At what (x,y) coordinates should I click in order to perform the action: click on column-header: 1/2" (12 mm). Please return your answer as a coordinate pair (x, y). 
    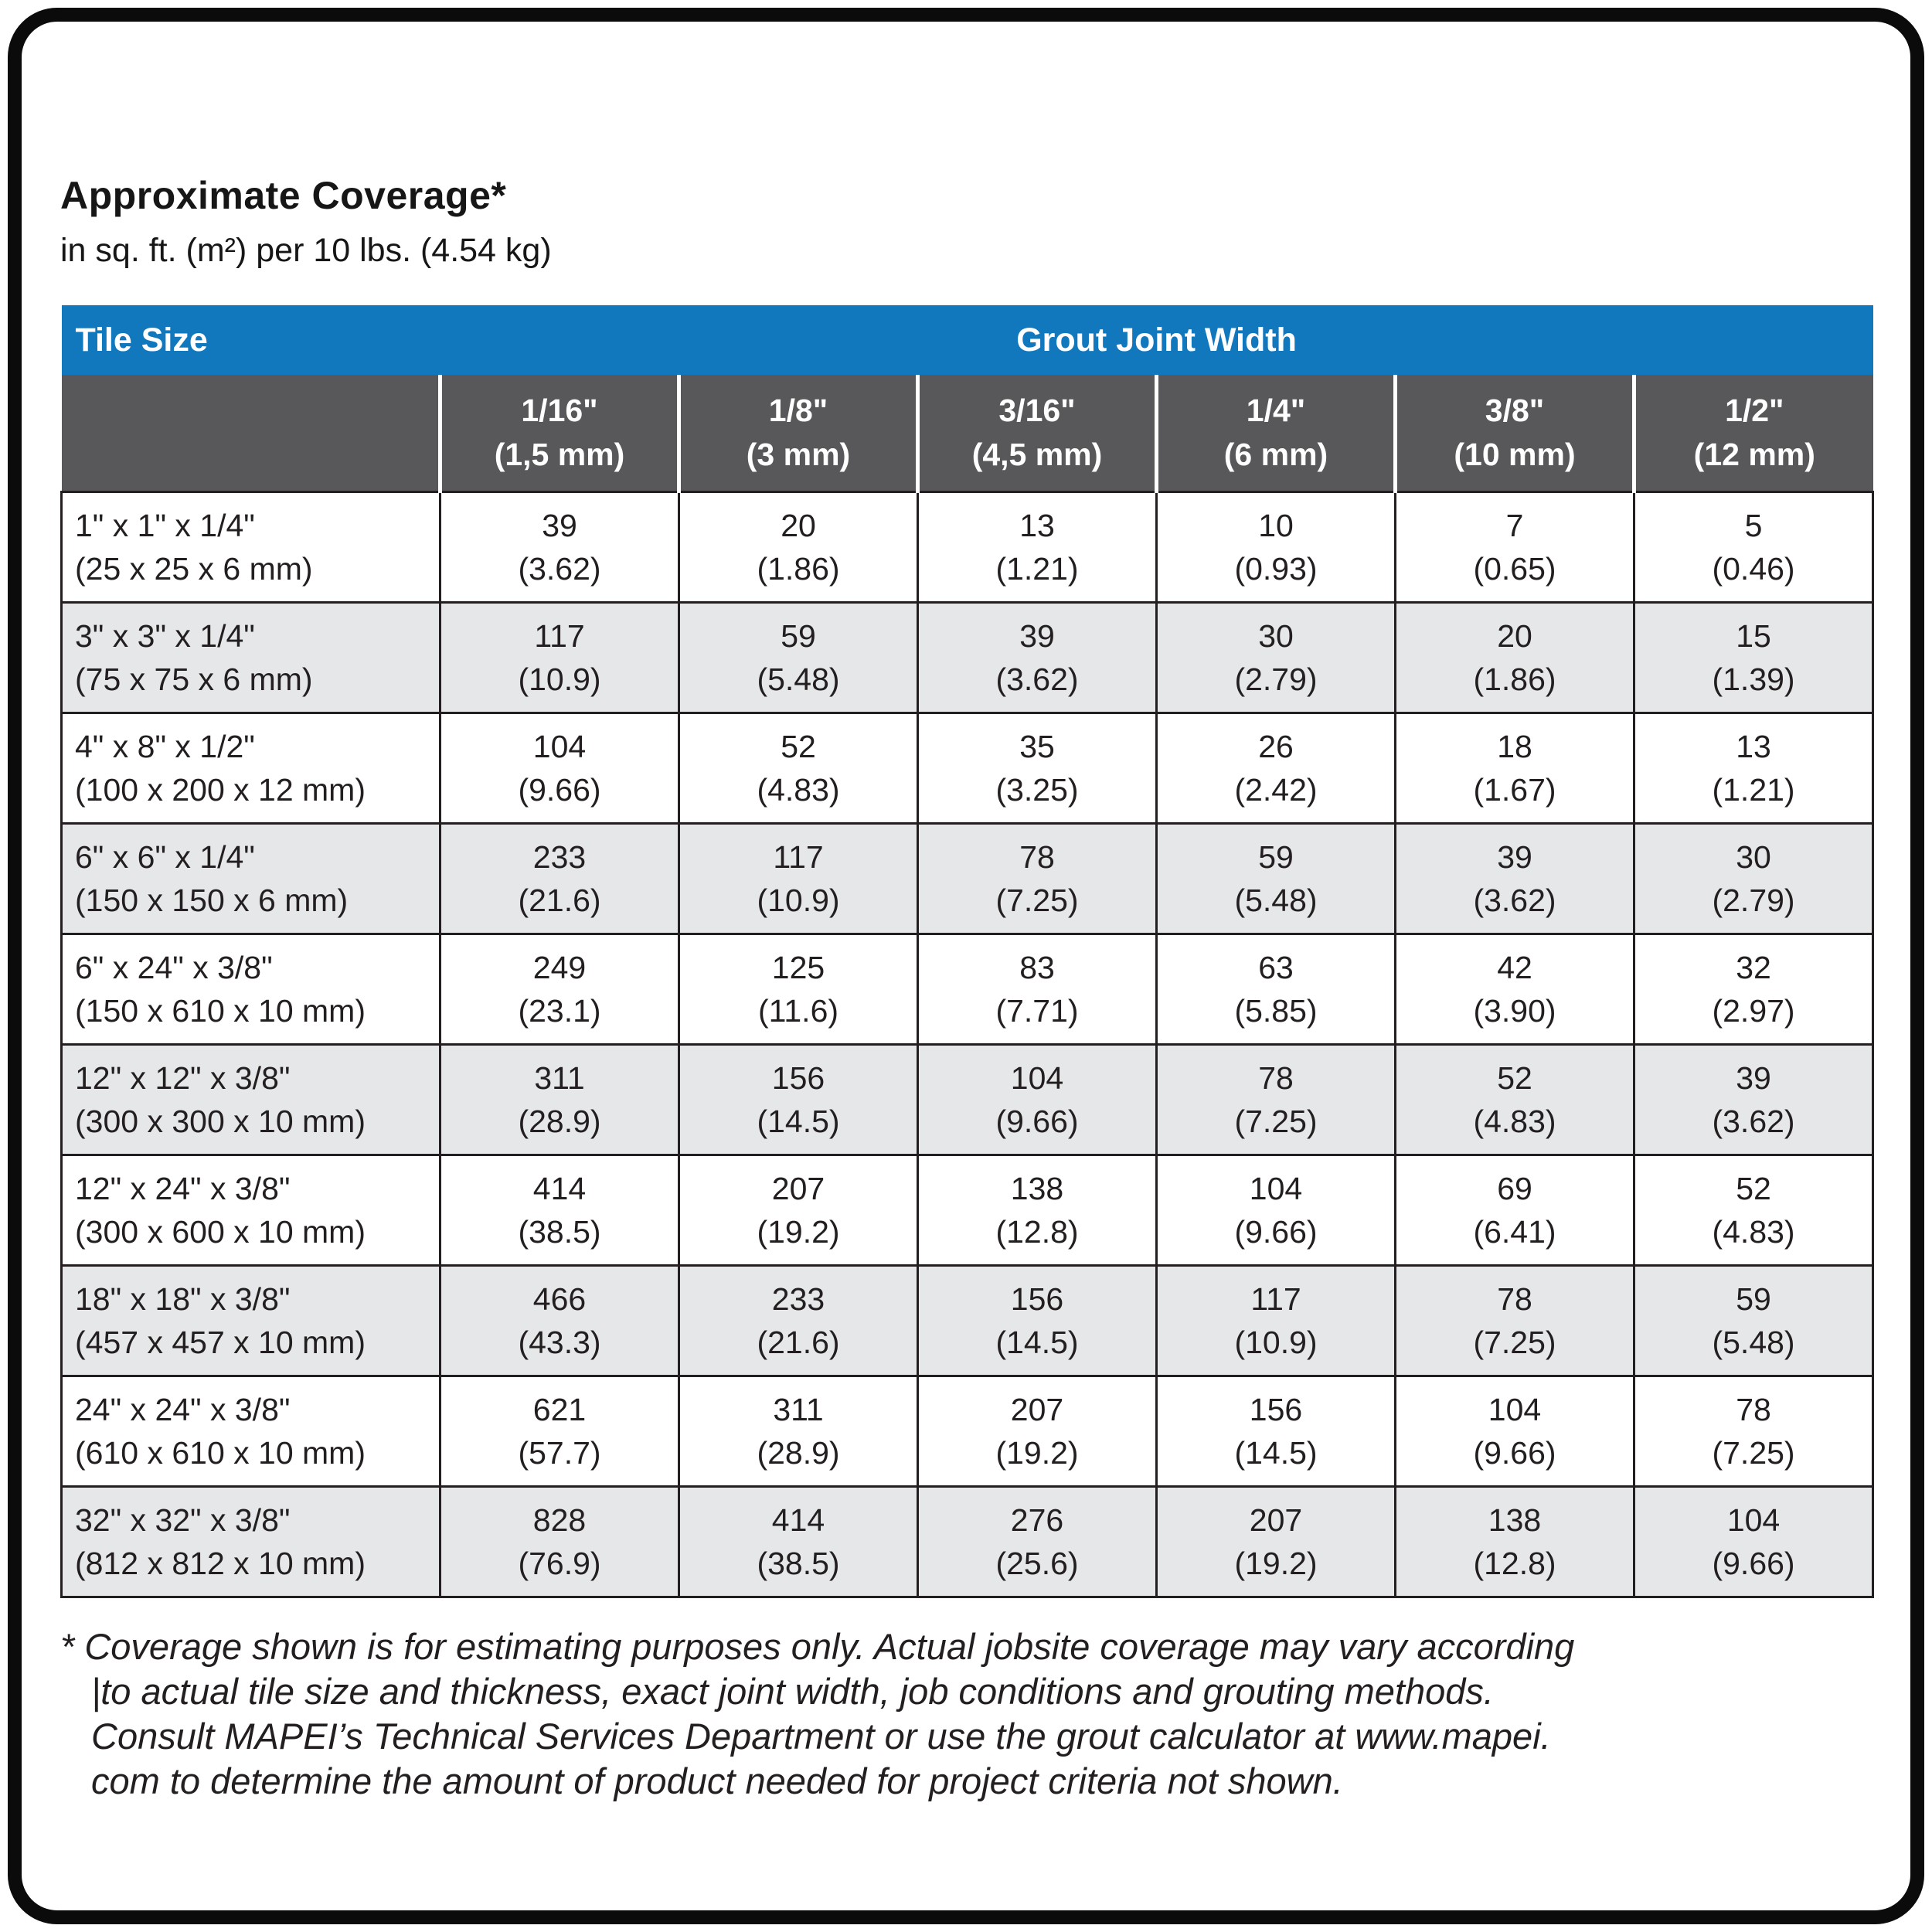
    Looking at the image, I should click on (1752, 434).